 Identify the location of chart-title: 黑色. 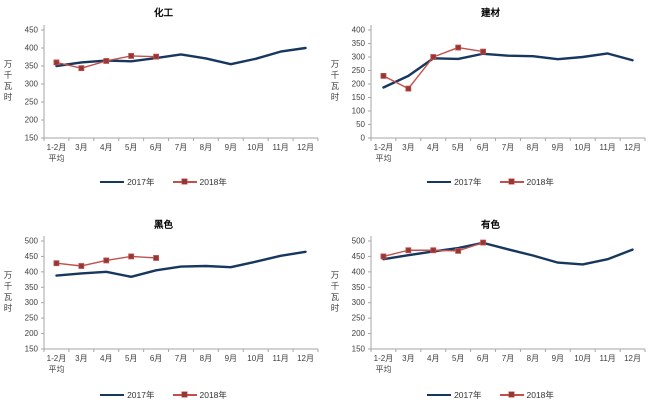
(163, 225).